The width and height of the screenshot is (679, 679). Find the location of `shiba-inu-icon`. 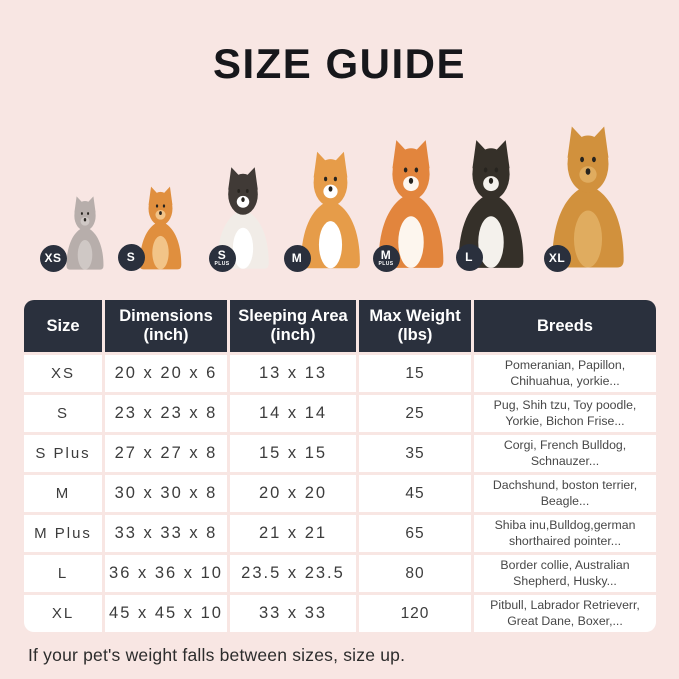

shiba-inu-icon is located at coordinates (411, 204).